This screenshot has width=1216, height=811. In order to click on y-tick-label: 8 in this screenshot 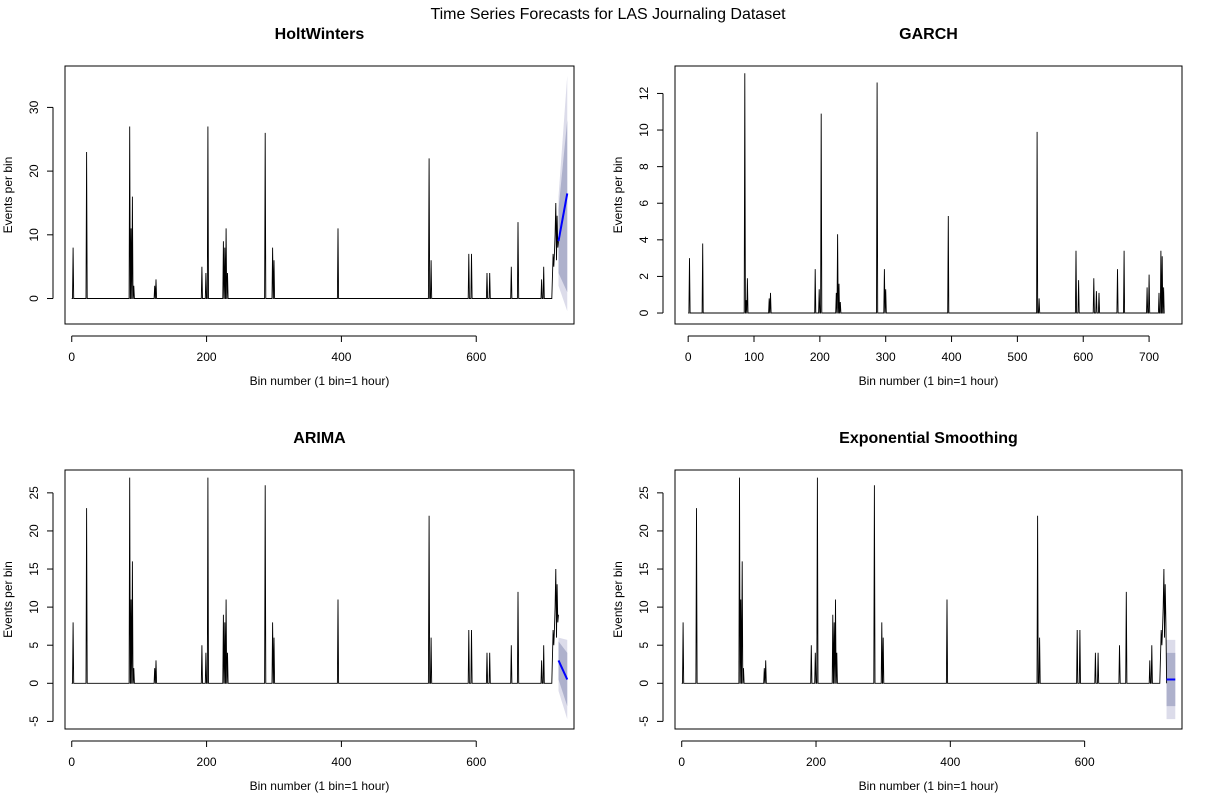, I will do `click(644, 166)`.